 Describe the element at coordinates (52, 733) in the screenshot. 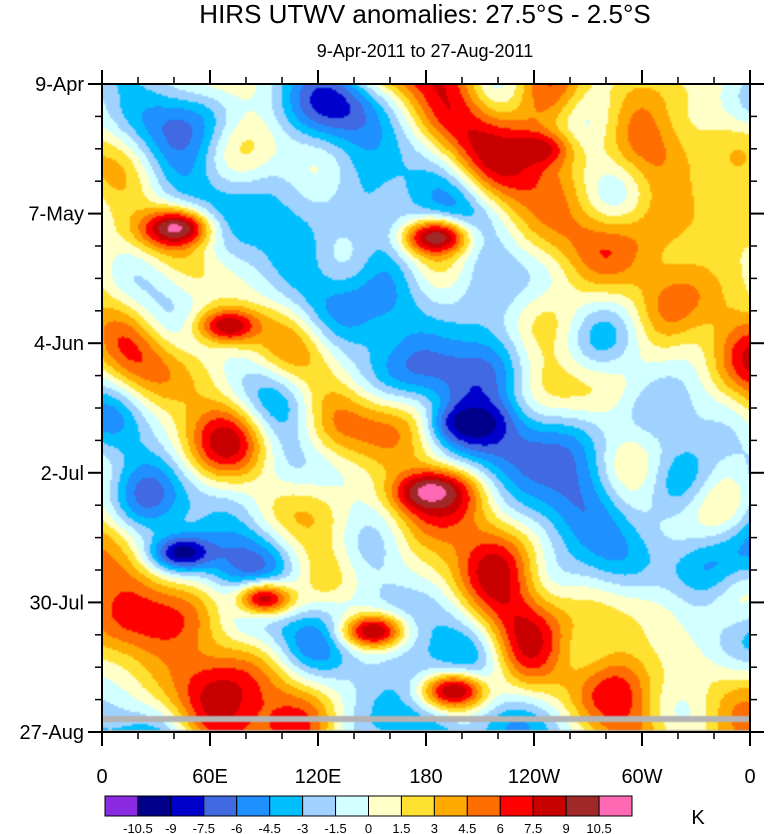

I see `y-tick-label: 27-Aug` at that location.